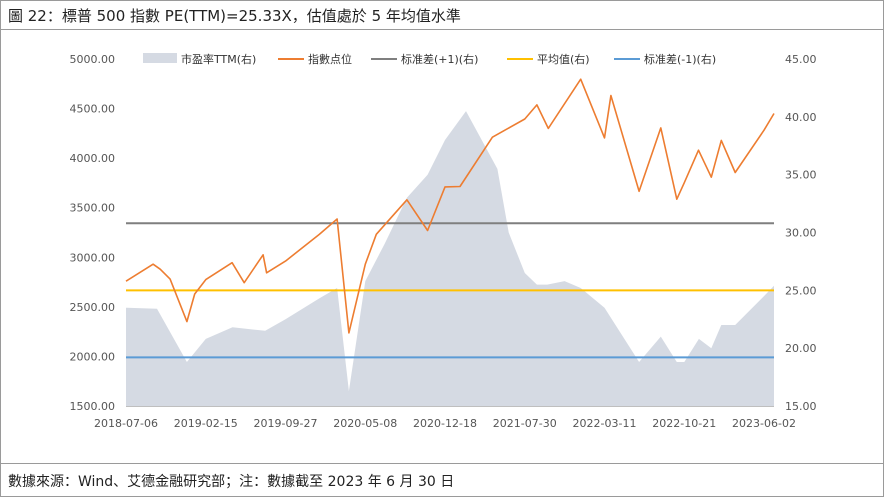  What do you see at coordinates (93, 158) in the screenshot?
I see `y-left-tick-label: 4000.00` at bounding box center [93, 158].